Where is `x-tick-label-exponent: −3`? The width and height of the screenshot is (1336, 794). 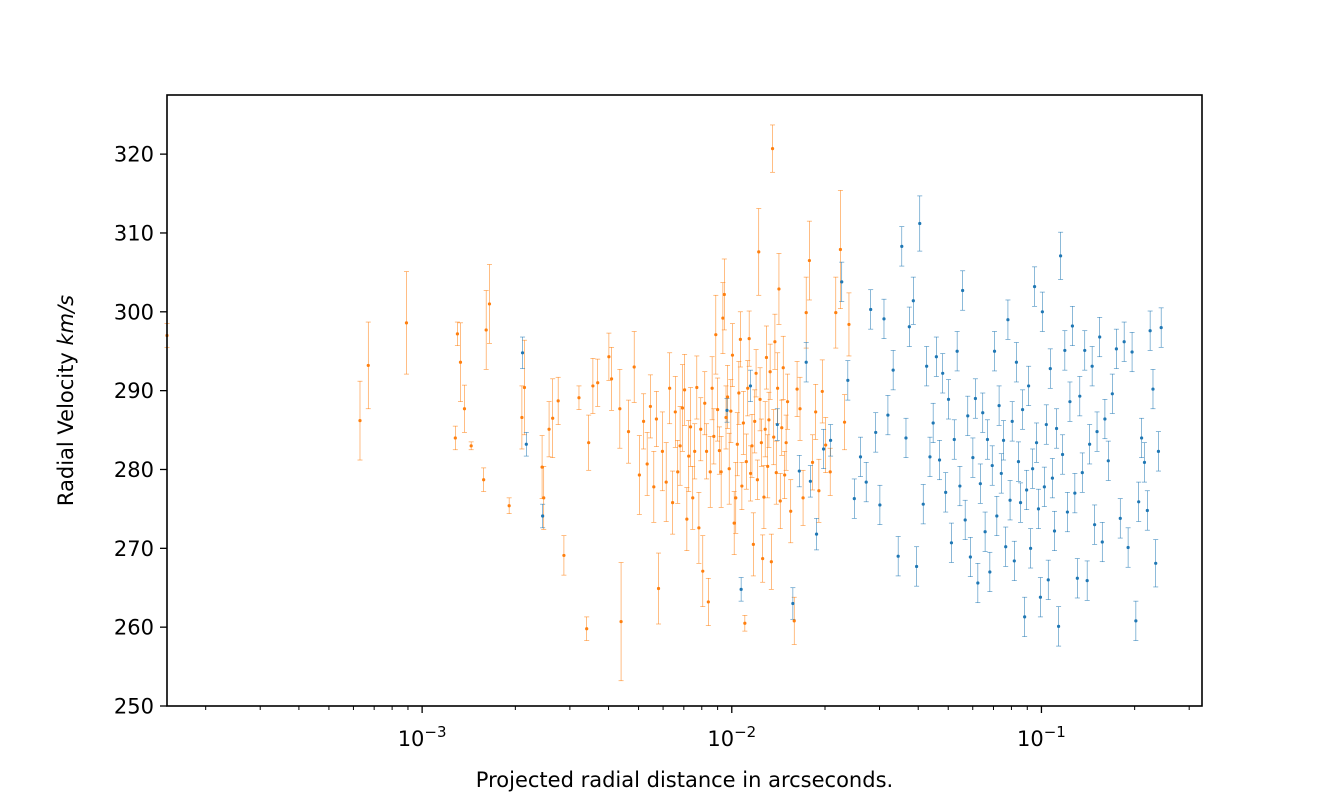 x-tick-label-exponent: −3 is located at coordinates (435, 732).